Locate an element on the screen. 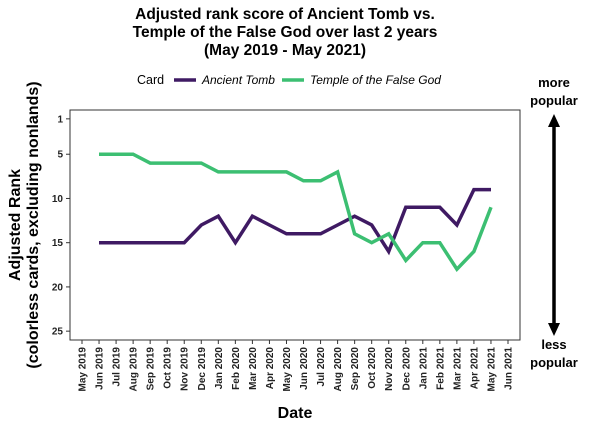 This screenshot has height=428, width=600. y-tick-label-25: 25 is located at coordinates (58, 332).